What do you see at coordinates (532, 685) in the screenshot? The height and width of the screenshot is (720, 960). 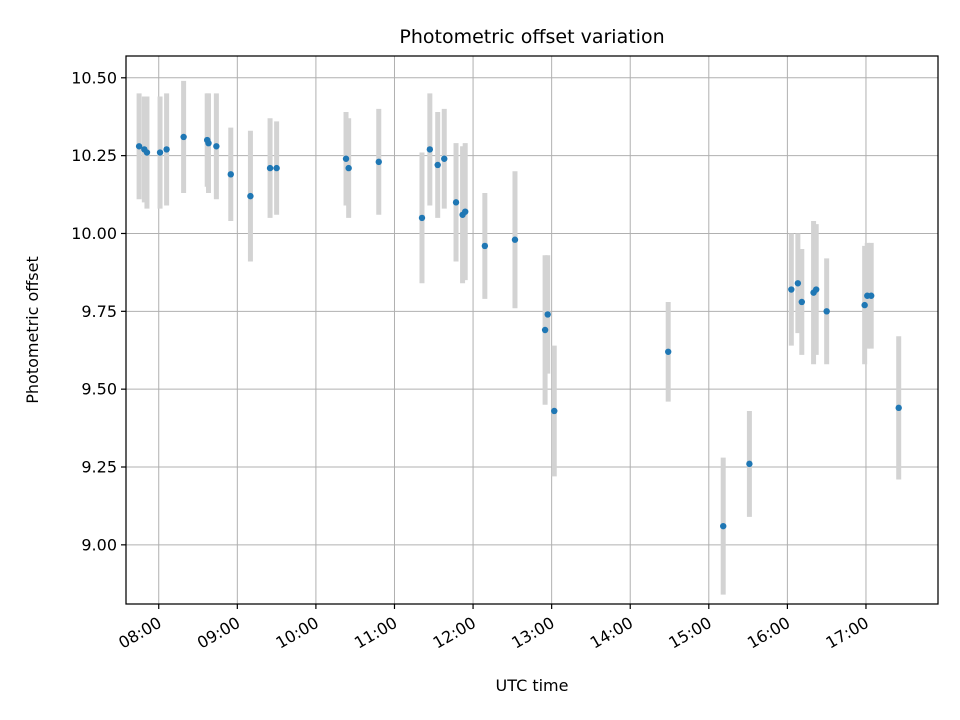 I see `x-axis-title: UTC time` at bounding box center [532, 685].